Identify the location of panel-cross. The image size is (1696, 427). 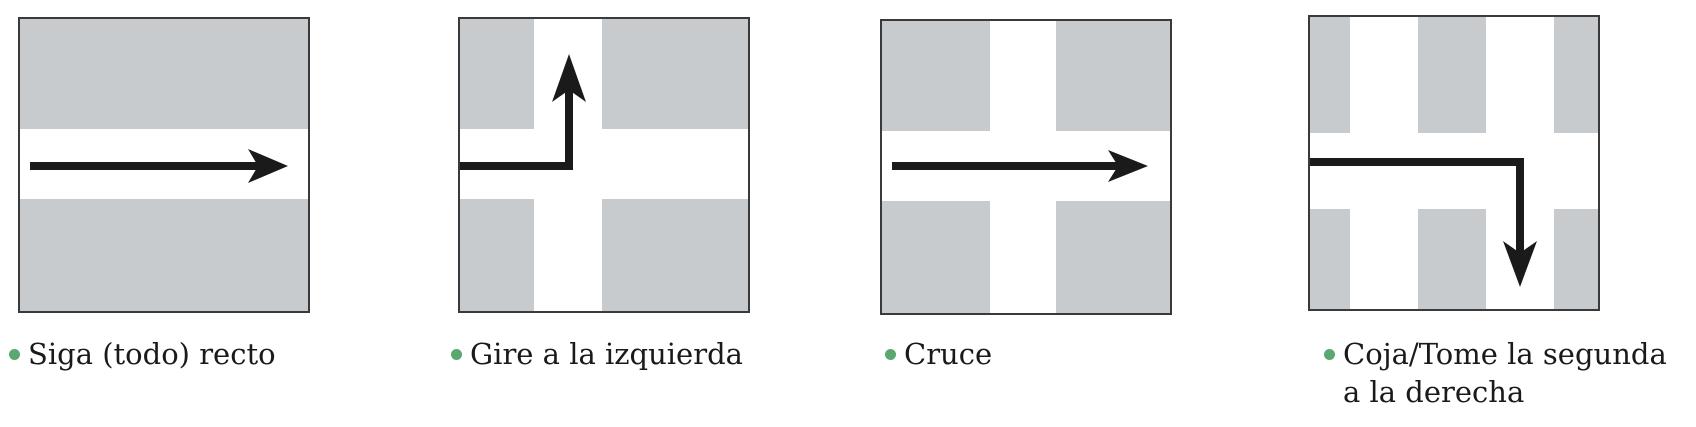
(1026, 167).